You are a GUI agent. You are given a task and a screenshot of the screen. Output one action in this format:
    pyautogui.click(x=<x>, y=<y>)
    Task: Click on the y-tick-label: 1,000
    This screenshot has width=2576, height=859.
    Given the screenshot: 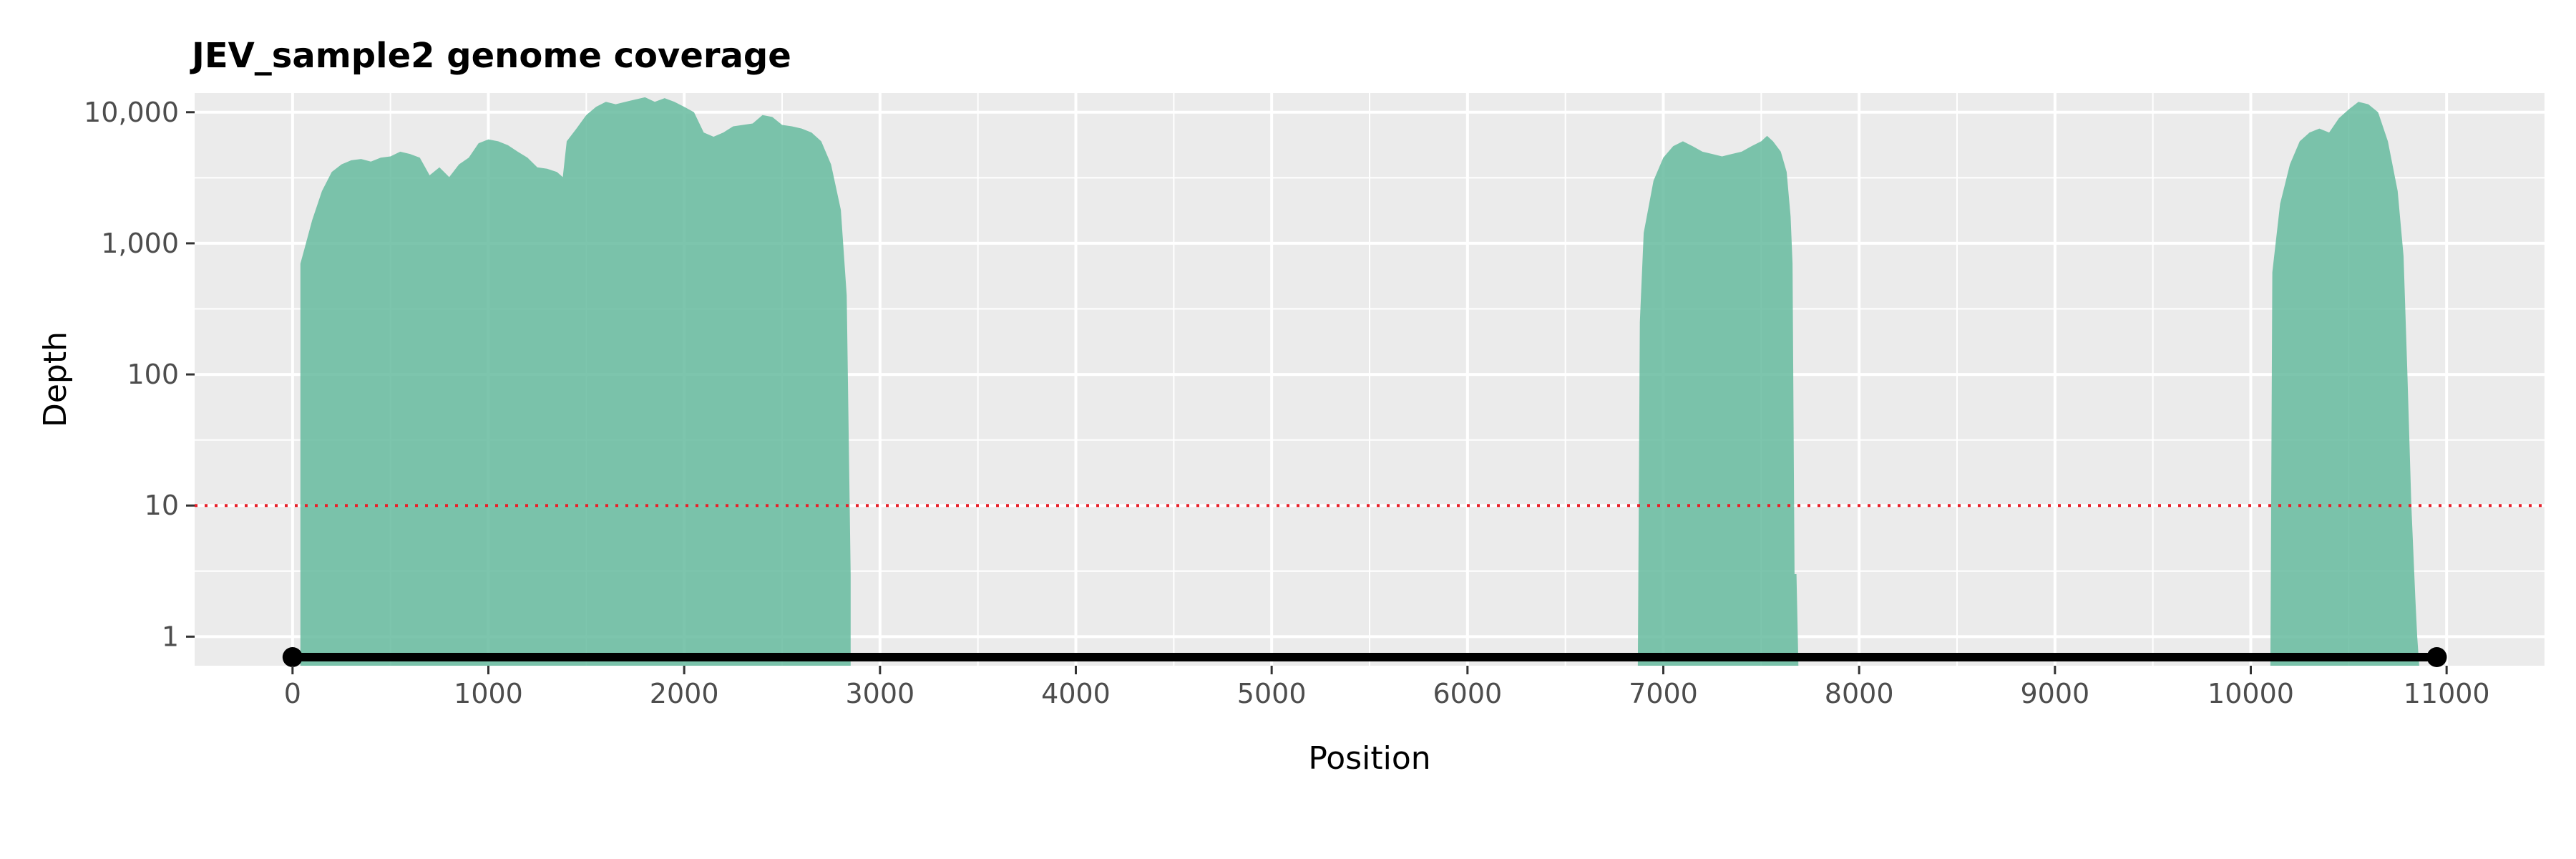 What is the action you would take?
    pyautogui.click(x=140, y=243)
    